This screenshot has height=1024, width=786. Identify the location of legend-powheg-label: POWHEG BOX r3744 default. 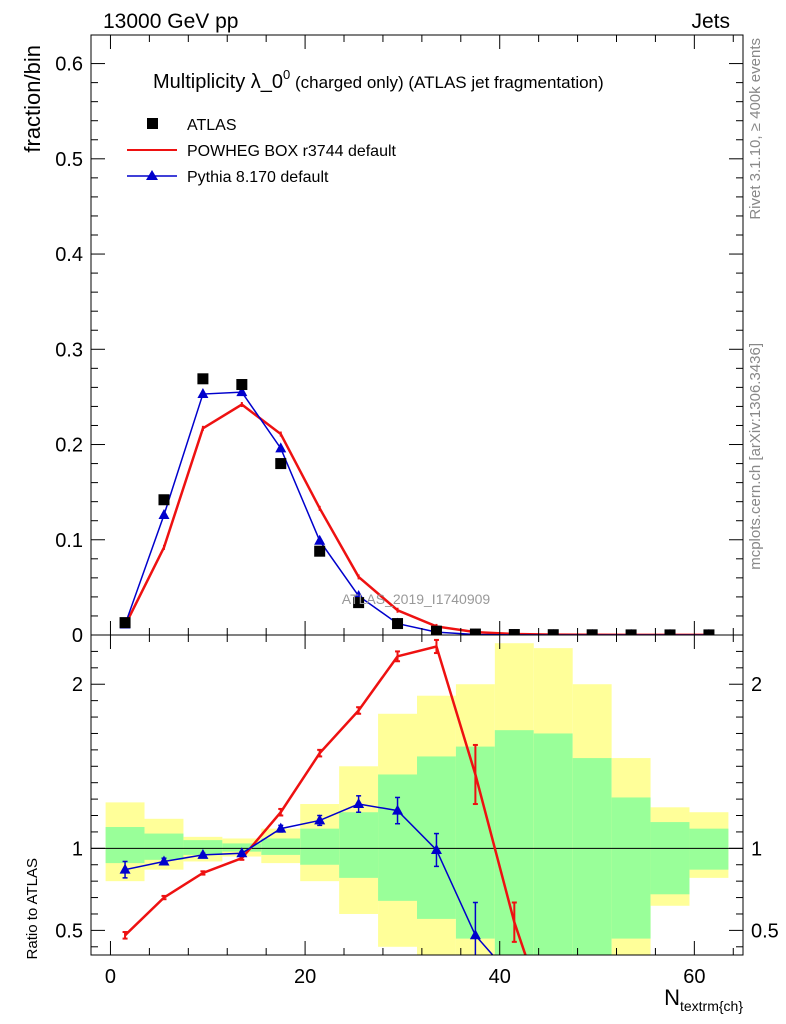
(292, 151).